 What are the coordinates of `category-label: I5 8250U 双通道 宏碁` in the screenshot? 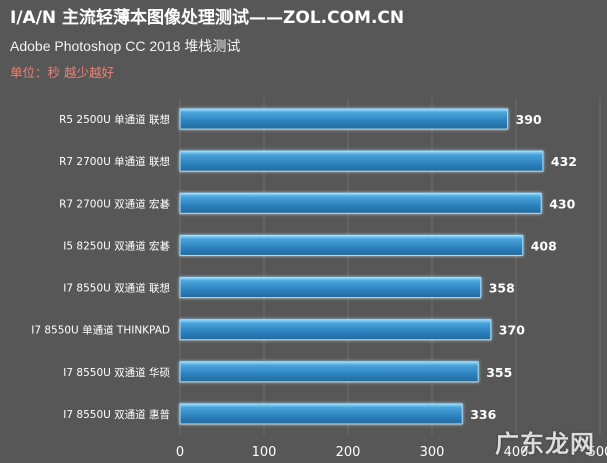 It's located at (116, 245).